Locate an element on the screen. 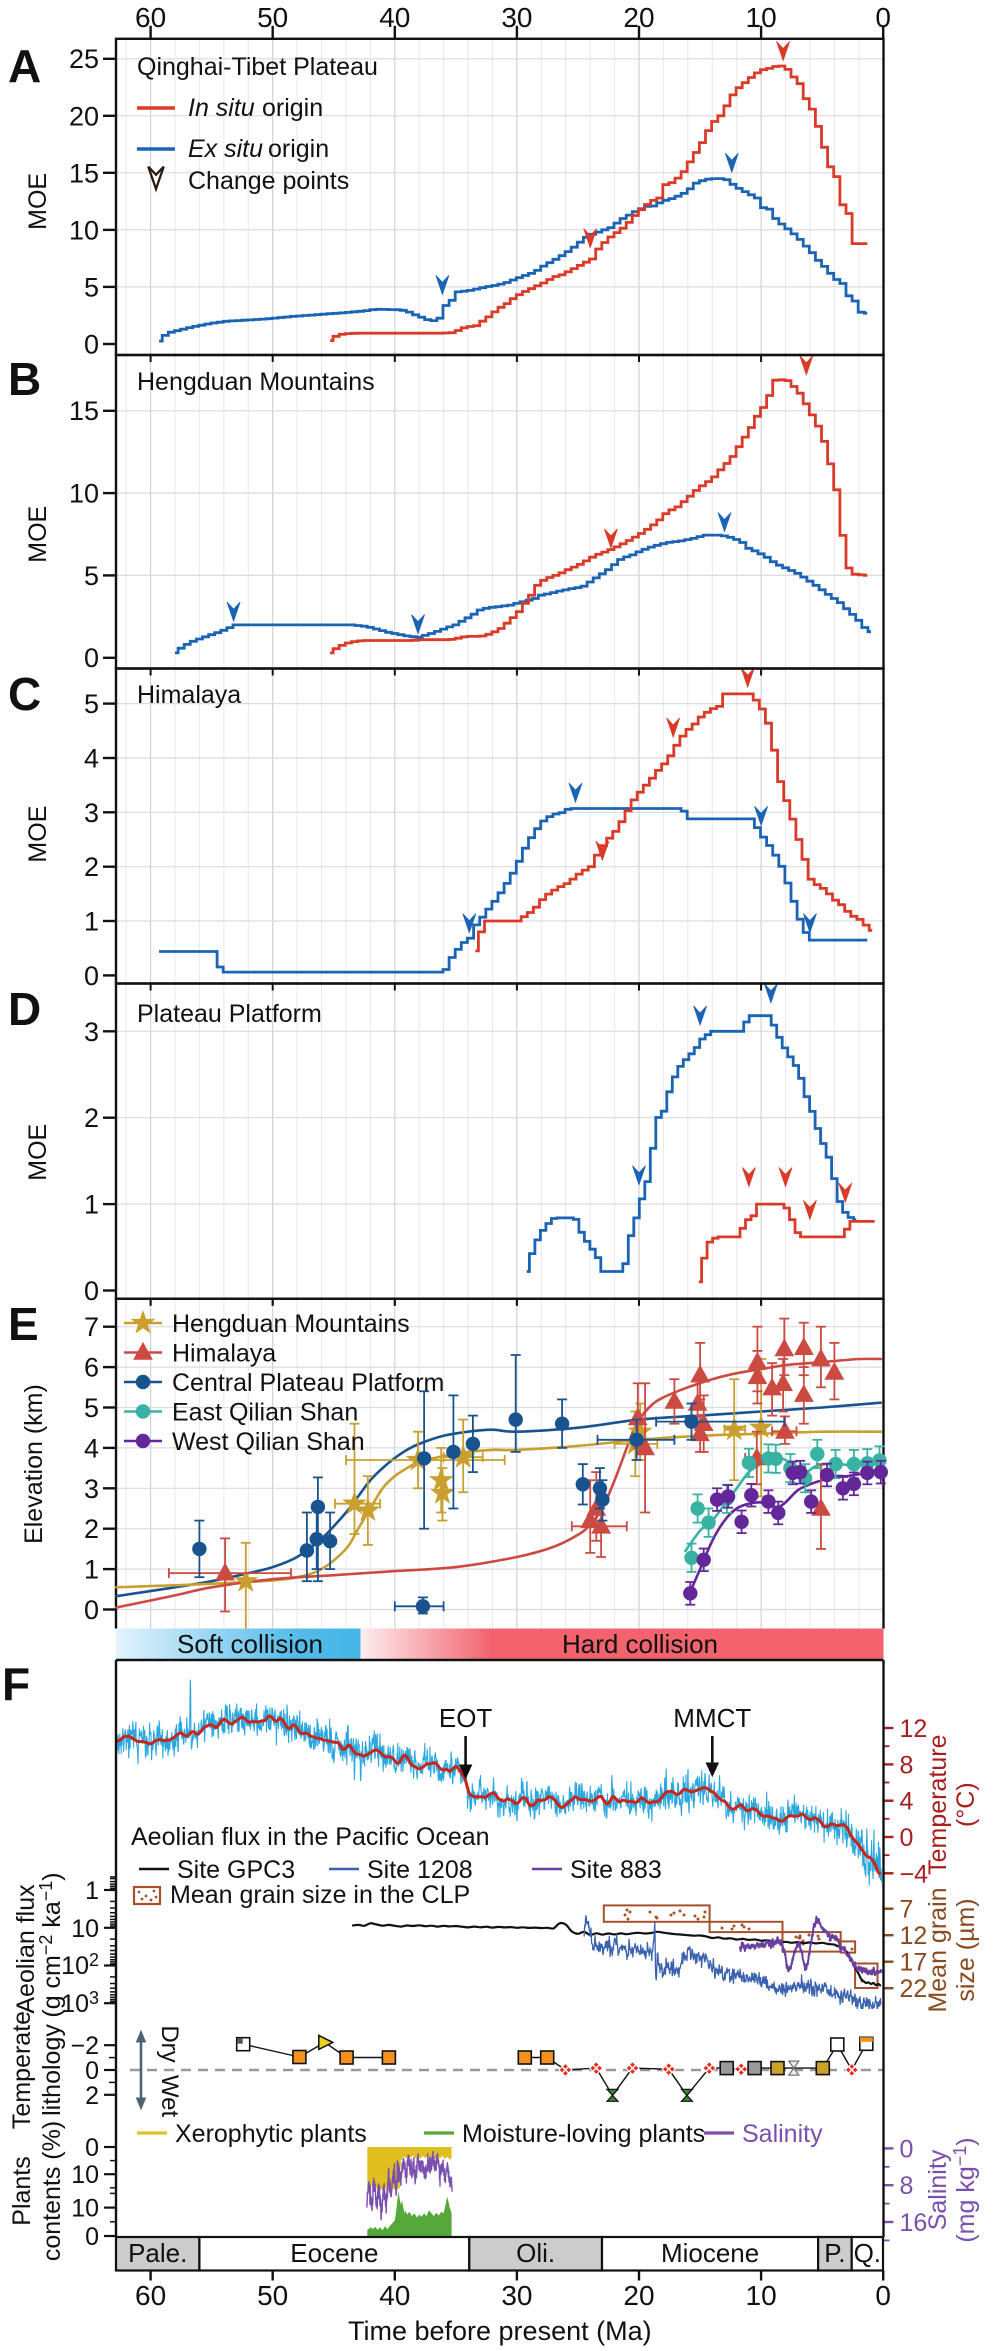 This screenshot has width=993, height=2351. svg-text: Soft collision is located at coordinates (250, 1644).